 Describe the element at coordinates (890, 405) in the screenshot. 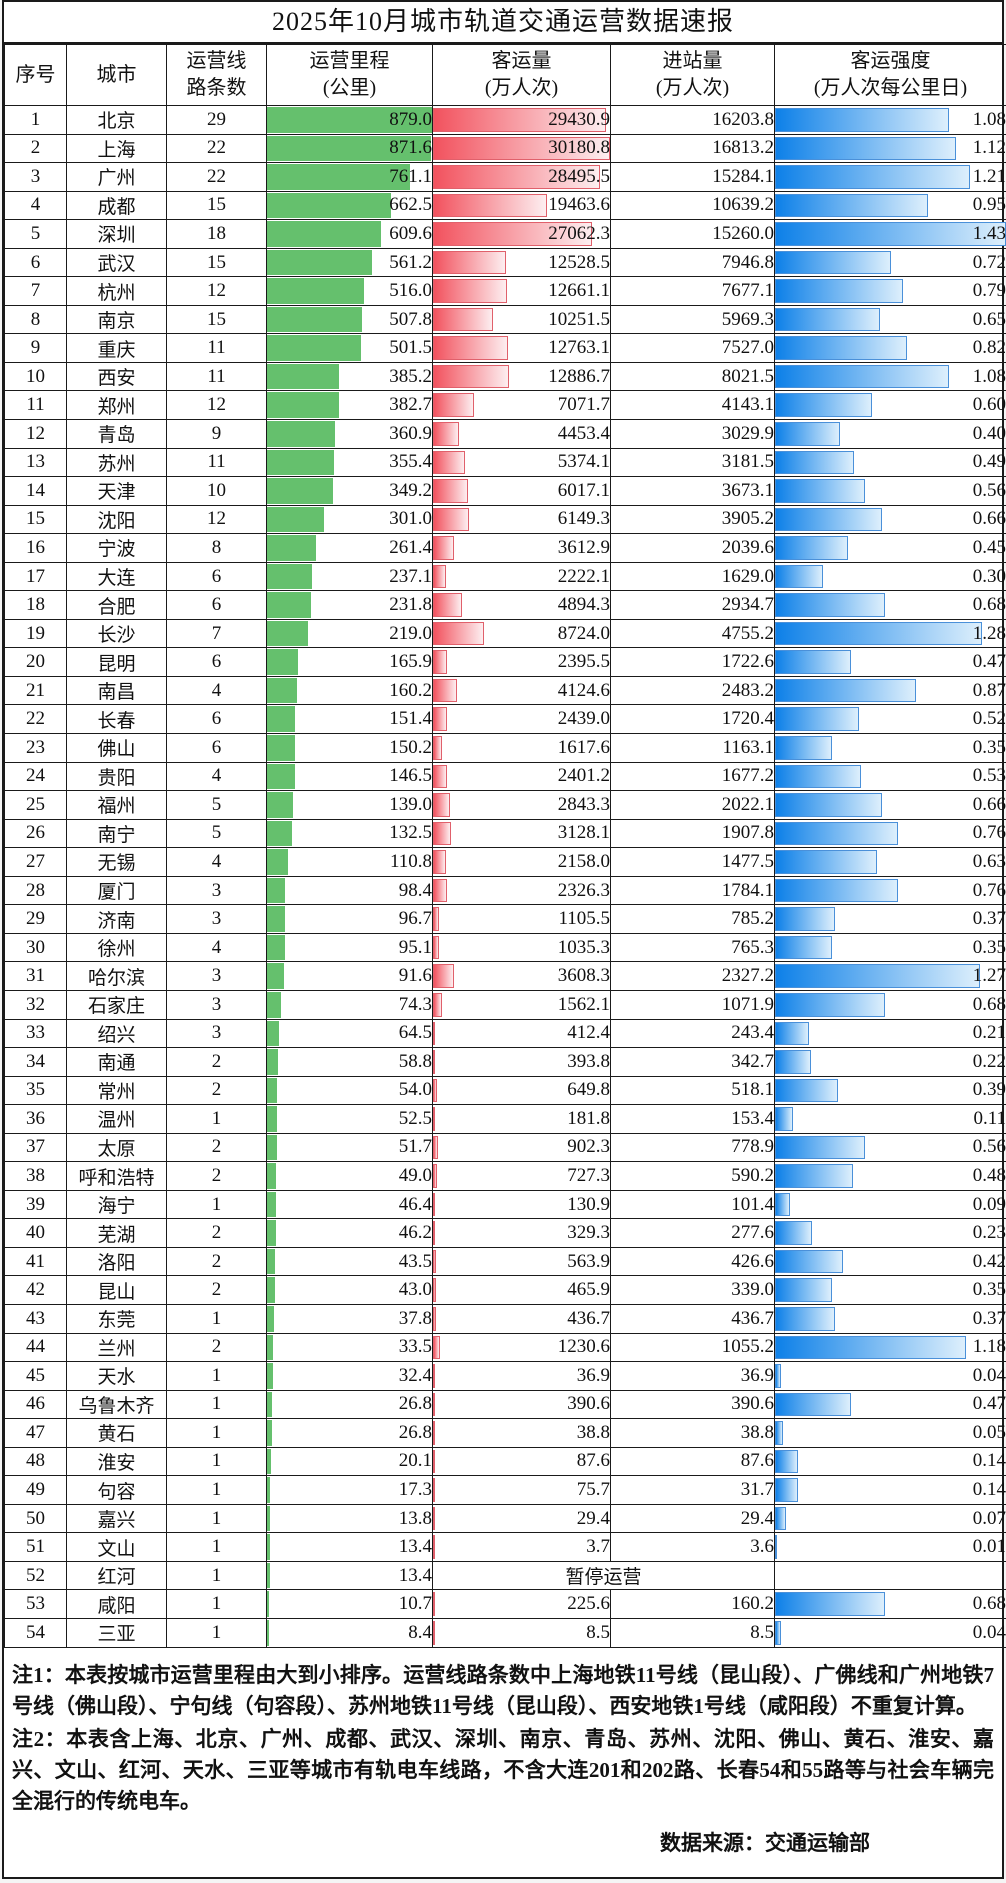

I see `cell-intensity: 0.60` at that location.